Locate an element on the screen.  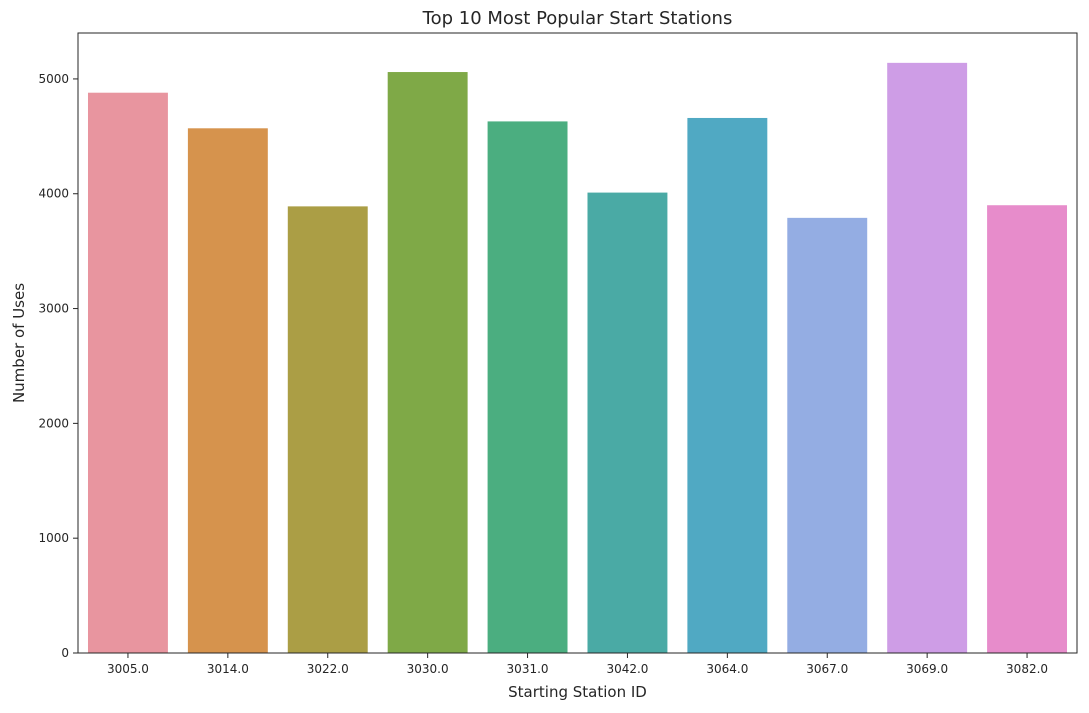
y-tick-label: 5000 is located at coordinates (53, 79).